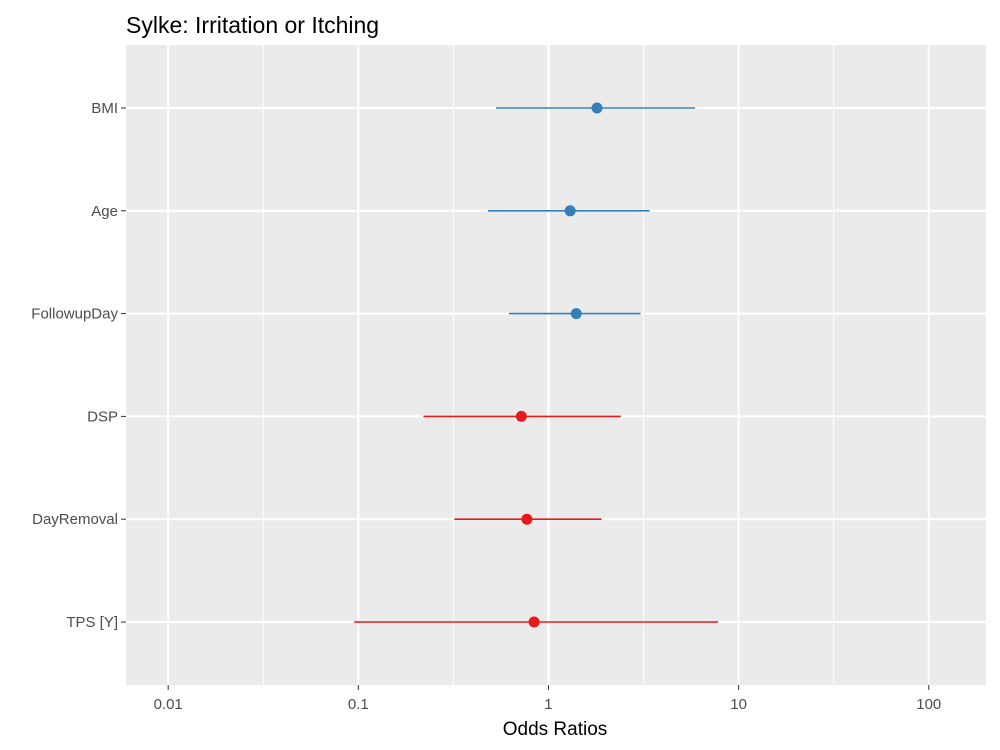  I want to click on y-tick-label: Age, so click(104, 211).